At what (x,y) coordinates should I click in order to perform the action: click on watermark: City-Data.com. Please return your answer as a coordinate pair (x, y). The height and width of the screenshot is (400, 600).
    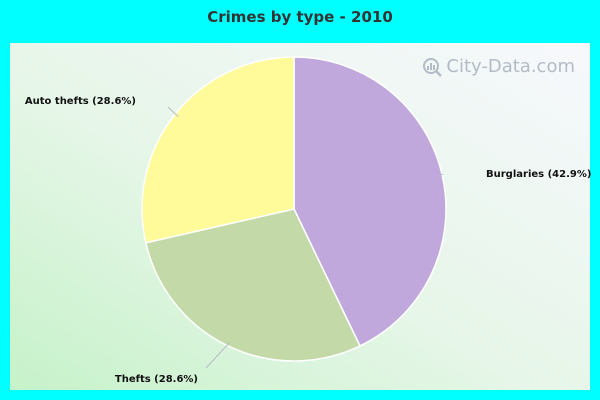
    Looking at the image, I should click on (498, 66).